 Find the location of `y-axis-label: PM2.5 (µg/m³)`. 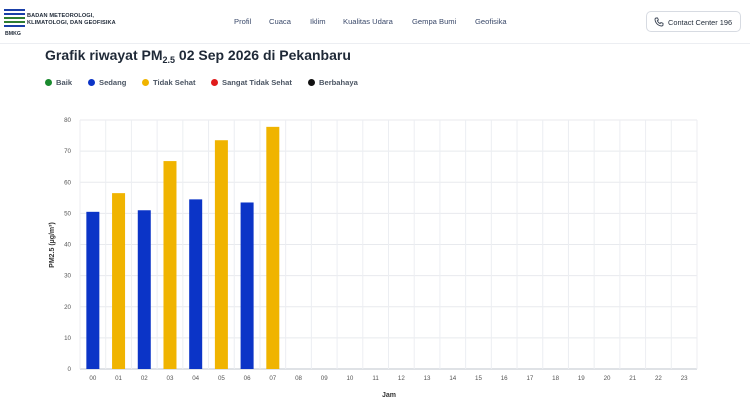

y-axis-label: PM2.5 (µg/m³) is located at coordinates (52, 245).